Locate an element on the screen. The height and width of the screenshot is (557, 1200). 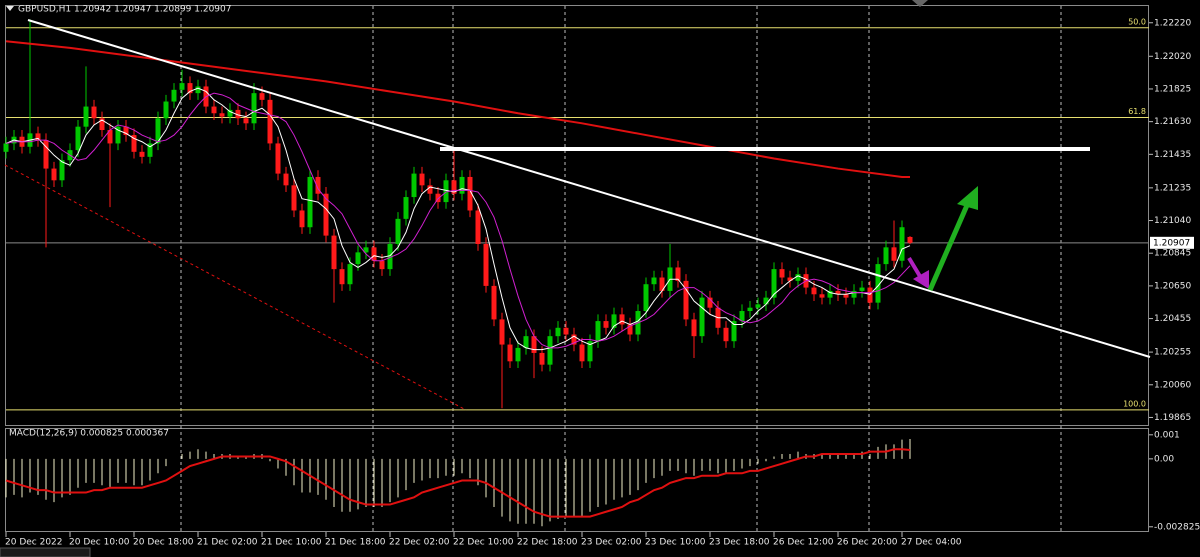
x-tick-label: 22 Dec 18:00 is located at coordinates (547, 543).